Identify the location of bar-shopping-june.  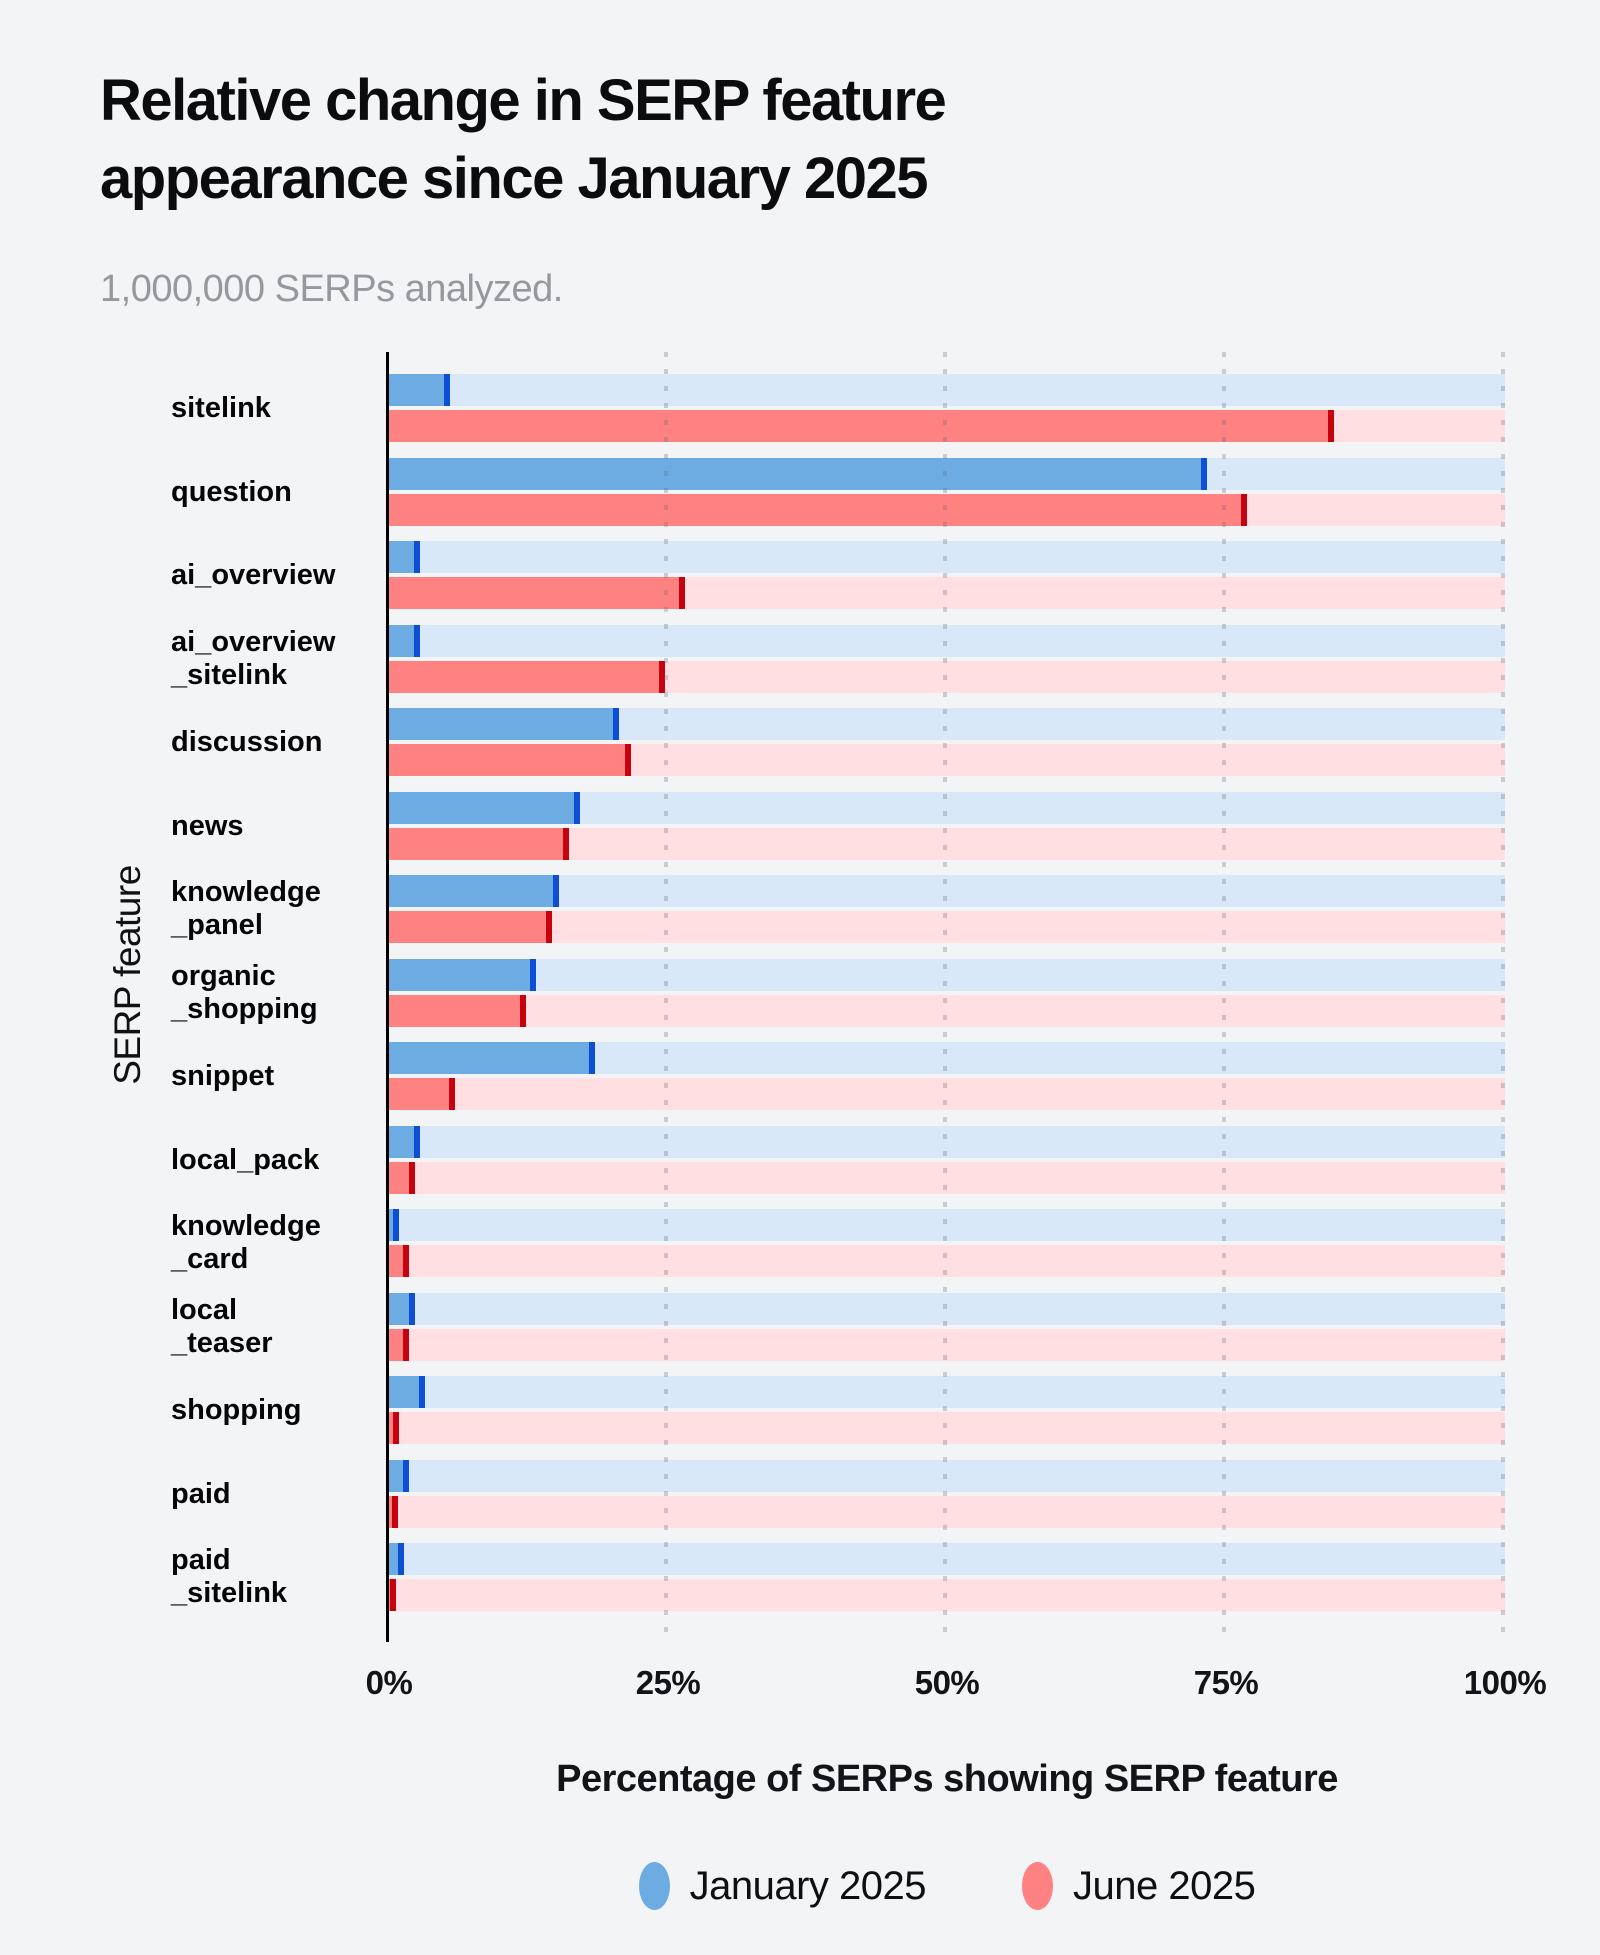
(391, 1428).